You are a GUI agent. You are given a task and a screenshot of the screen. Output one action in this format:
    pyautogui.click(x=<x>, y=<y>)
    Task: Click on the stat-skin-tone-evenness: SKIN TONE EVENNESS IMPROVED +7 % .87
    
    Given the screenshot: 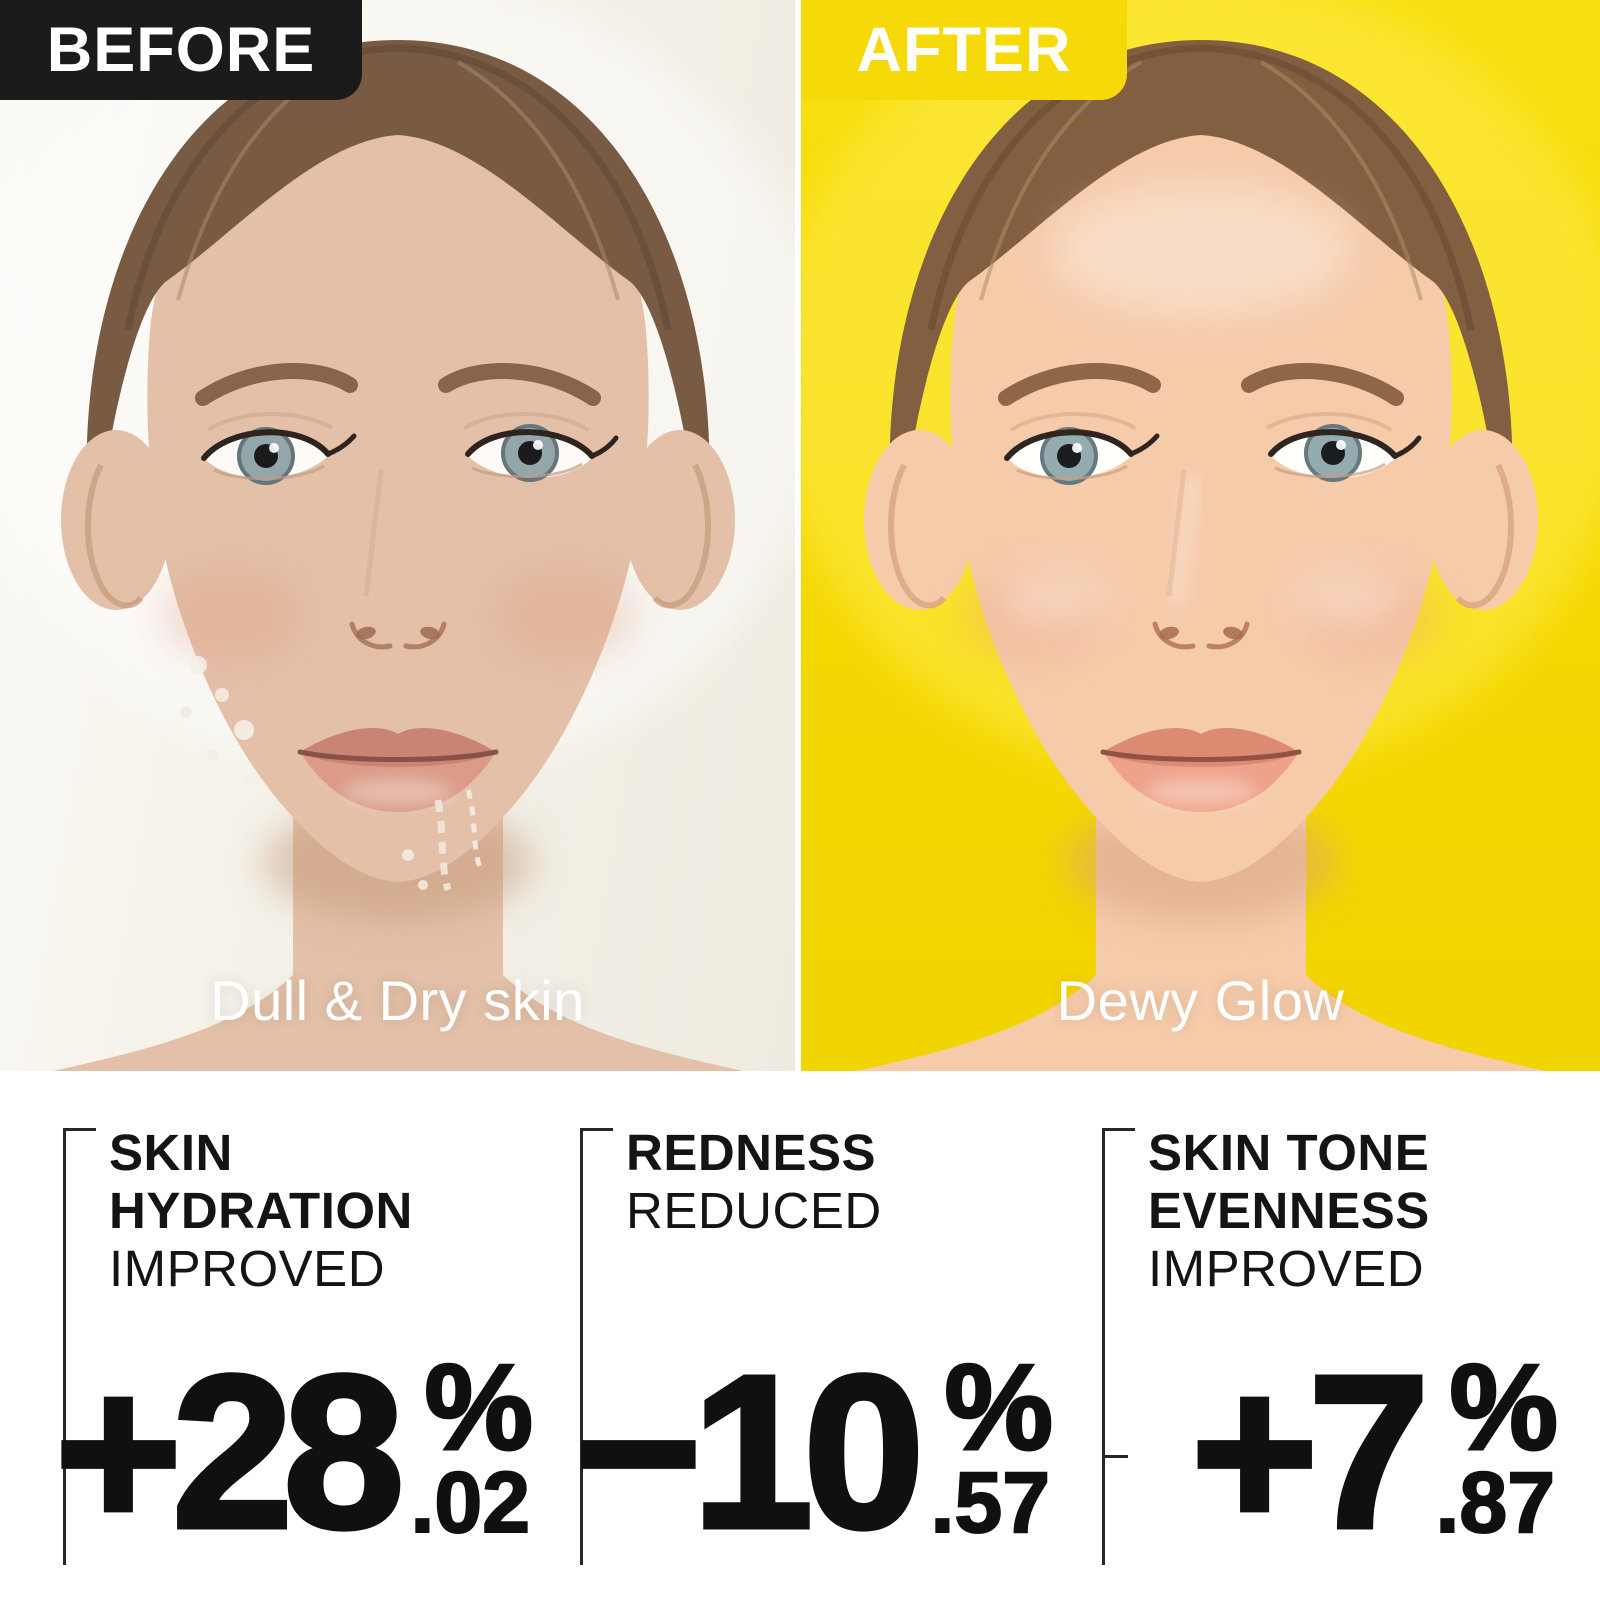 What is the action you would take?
    pyautogui.click(x=1331, y=1335)
    